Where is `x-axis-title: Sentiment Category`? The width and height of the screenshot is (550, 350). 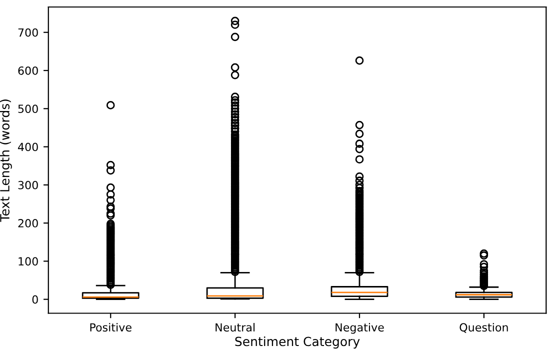
x-axis-title: Sentiment Category is located at coordinates (297, 342).